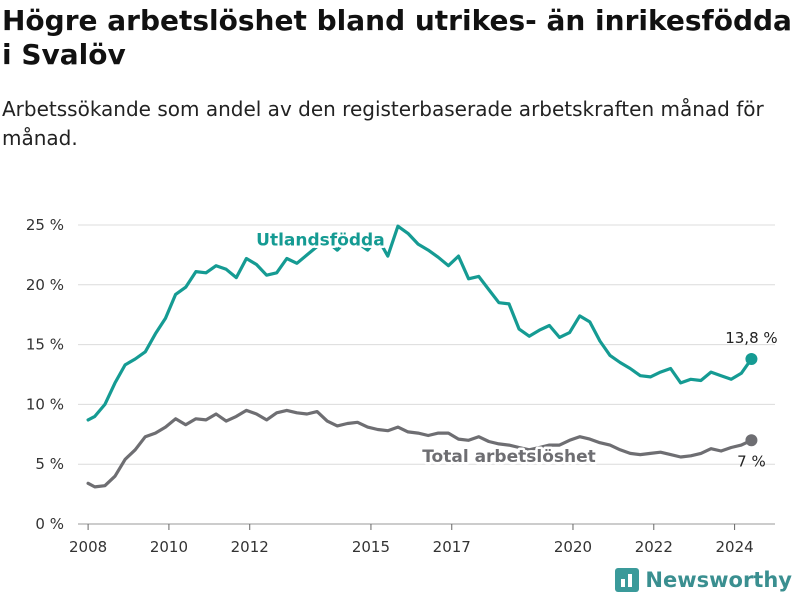 The height and width of the screenshot is (600, 800). What do you see at coordinates (751, 461) in the screenshot?
I see `series-end-label-1: 7 %` at bounding box center [751, 461].